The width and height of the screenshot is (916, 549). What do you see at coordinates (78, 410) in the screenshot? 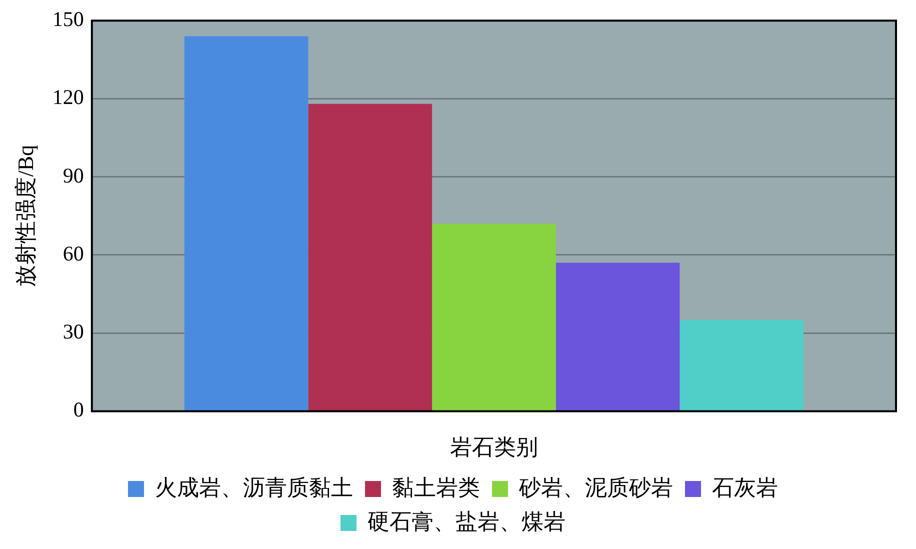
I see `y-tick-label: 0` at bounding box center [78, 410].